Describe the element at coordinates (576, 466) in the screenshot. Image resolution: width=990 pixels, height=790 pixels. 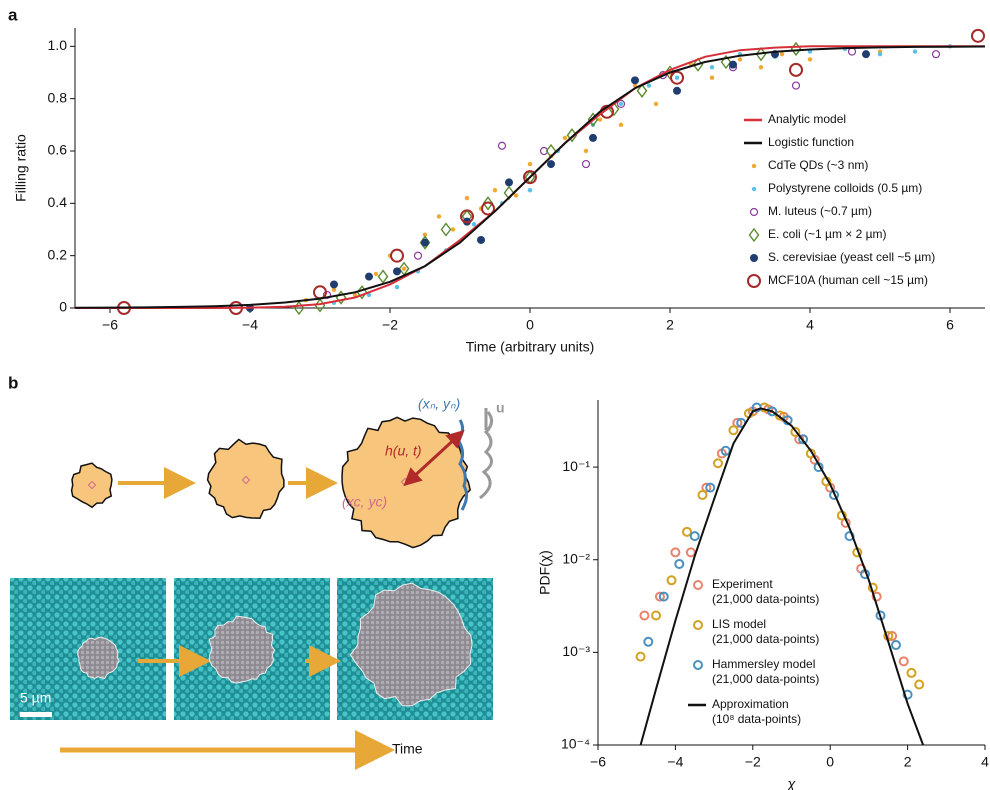
I see `y-tick-label: 10⁻¹` at that location.